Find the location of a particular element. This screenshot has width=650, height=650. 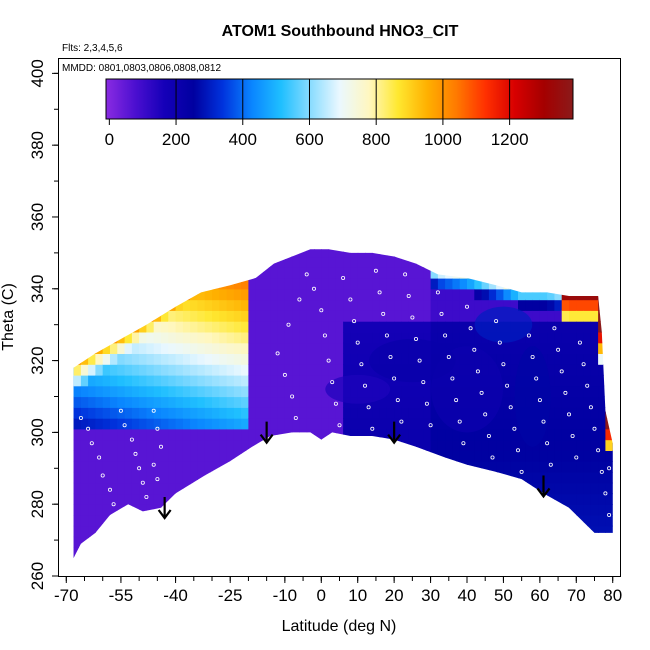

x-tick-label: -25 is located at coordinates (230, 595).